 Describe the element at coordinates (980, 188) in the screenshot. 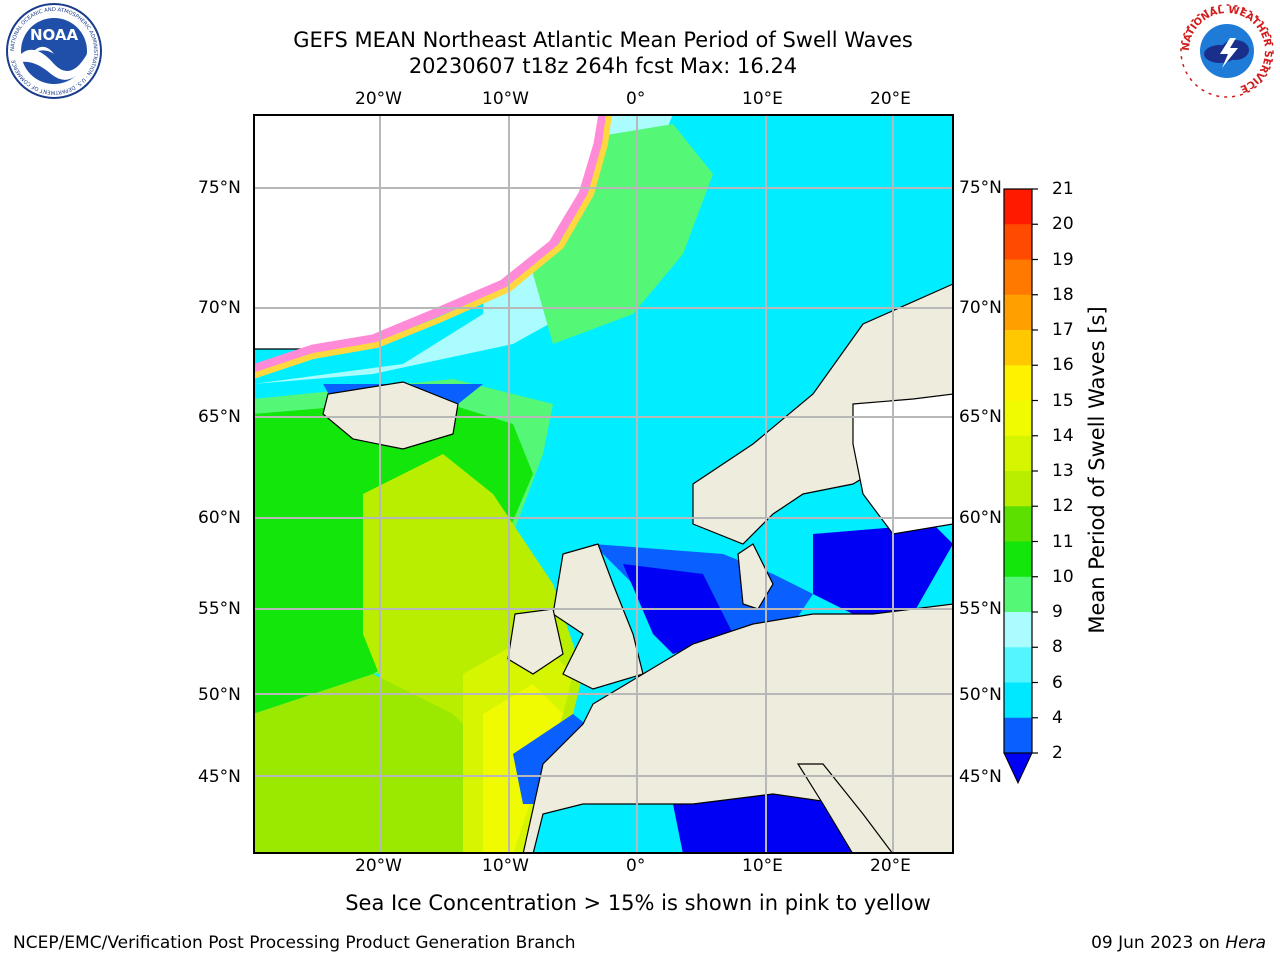

I see `lat-label-75n-right: 75°N` at that location.